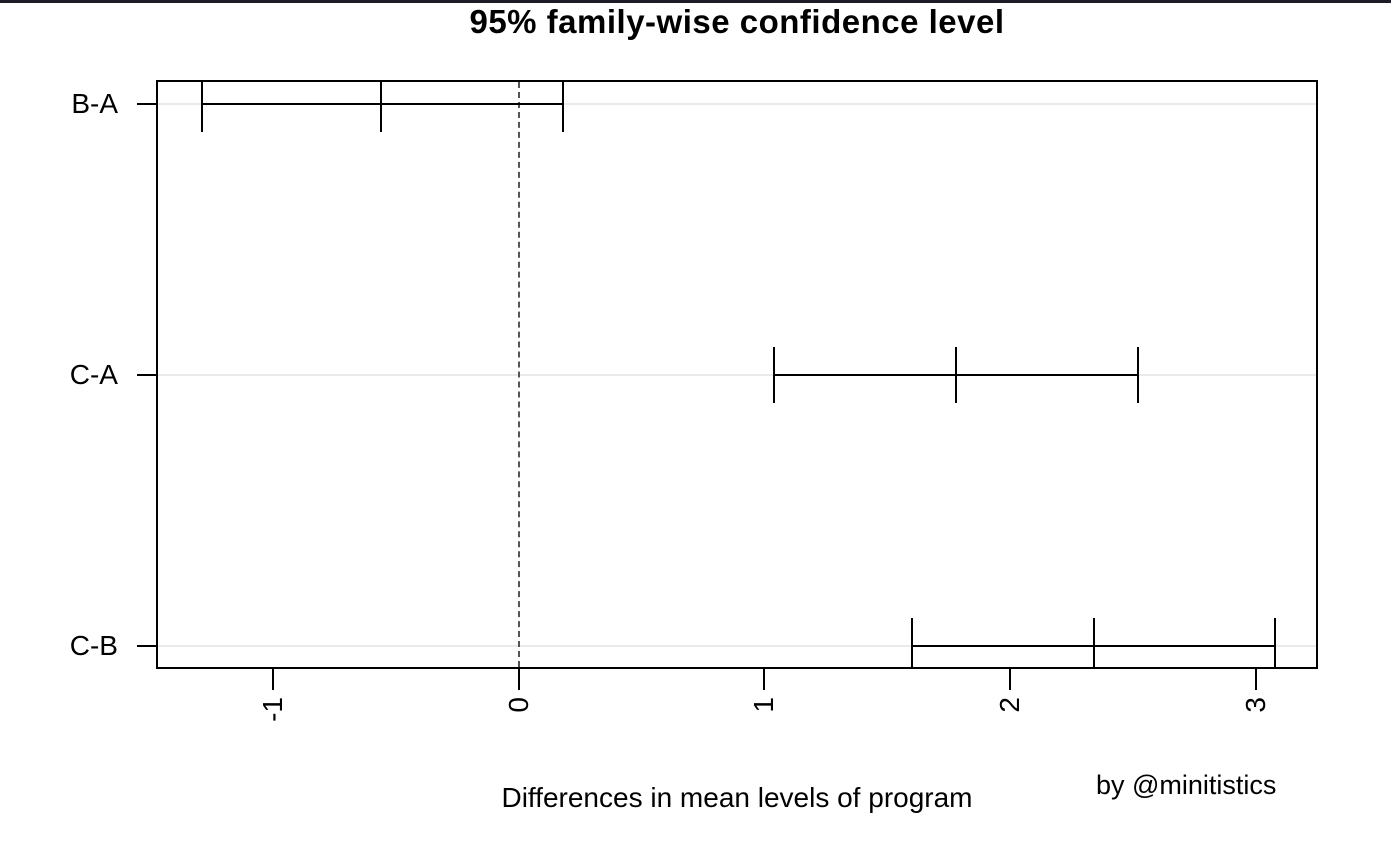  What do you see at coordinates (518, 705) in the screenshot?
I see `x-axis-tick-label: 0` at bounding box center [518, 705].